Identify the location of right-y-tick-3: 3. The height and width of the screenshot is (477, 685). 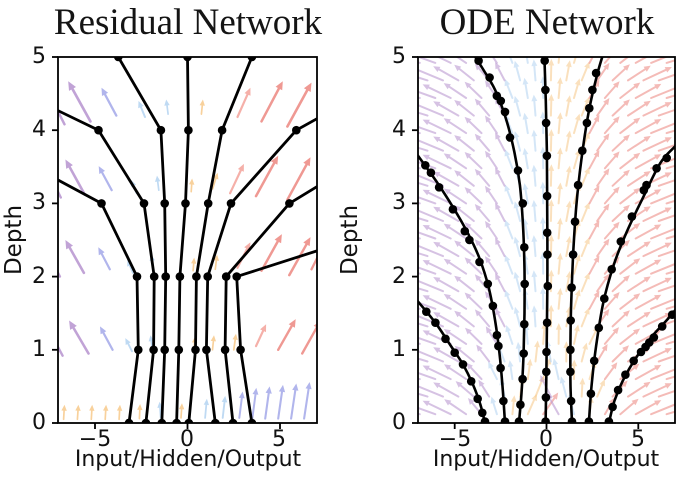
(399, 202).